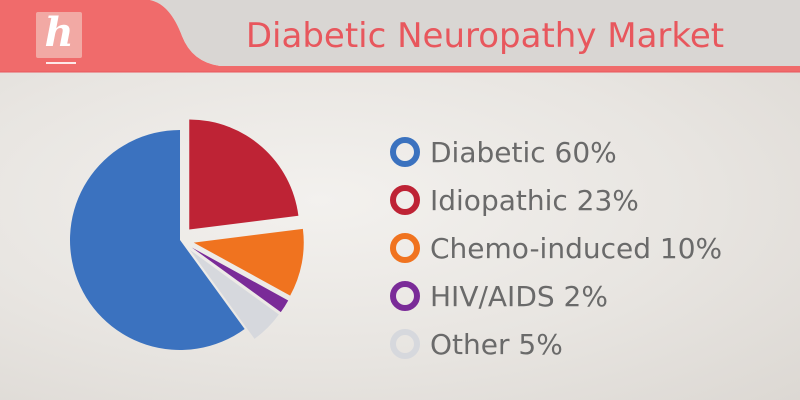 This screenshot has height=400, width=800. What do you see at coordinates (405, 296) in the screenshot?
I see `legend-marker-hiv-aids` at bounding box center [405, 296].